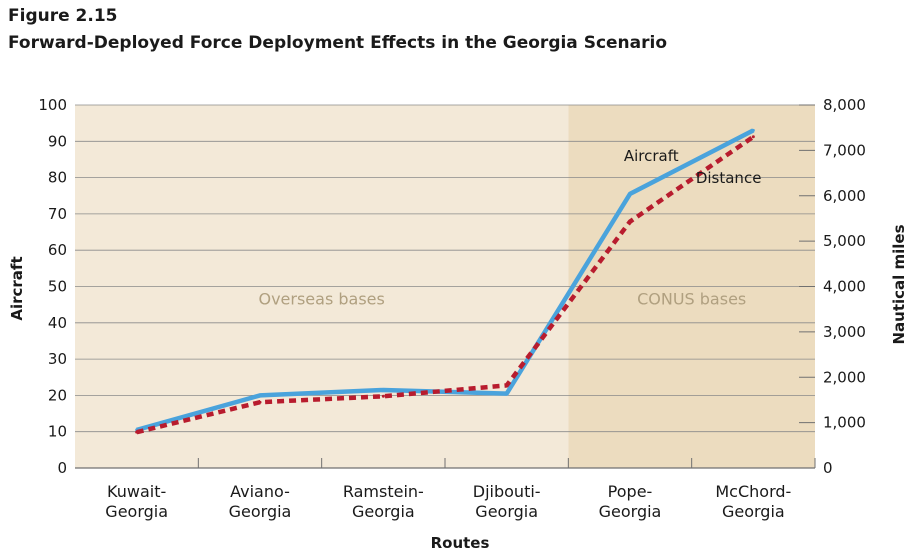  What do you see at coordinates (844, 241) in the screenshot?
I see `tick-label-right-5: 5,000` at bounding box center [844, 241].